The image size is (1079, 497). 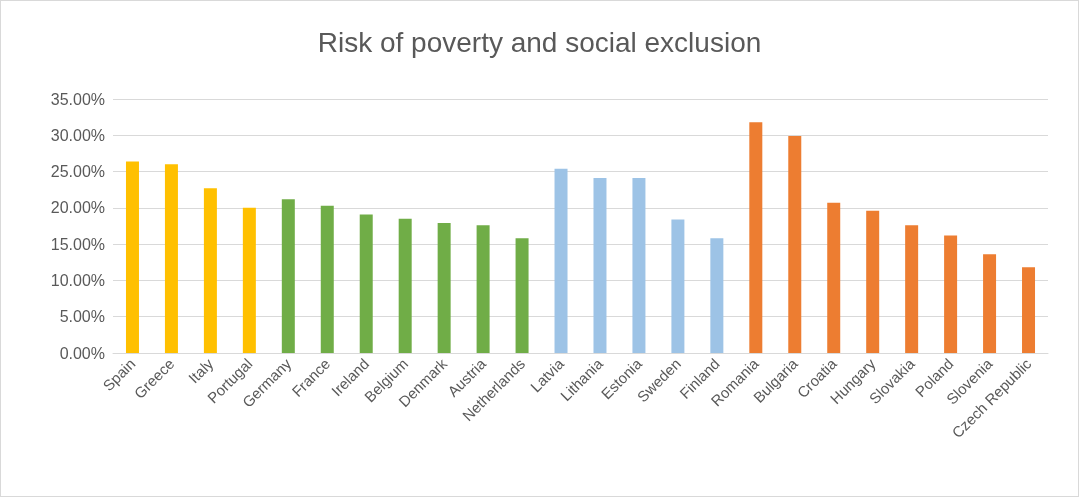 What do you see at coordinates (77, 244) in the screenshot?
I see `y-tick-label: 15.00%` at bounding box center [77, 244].